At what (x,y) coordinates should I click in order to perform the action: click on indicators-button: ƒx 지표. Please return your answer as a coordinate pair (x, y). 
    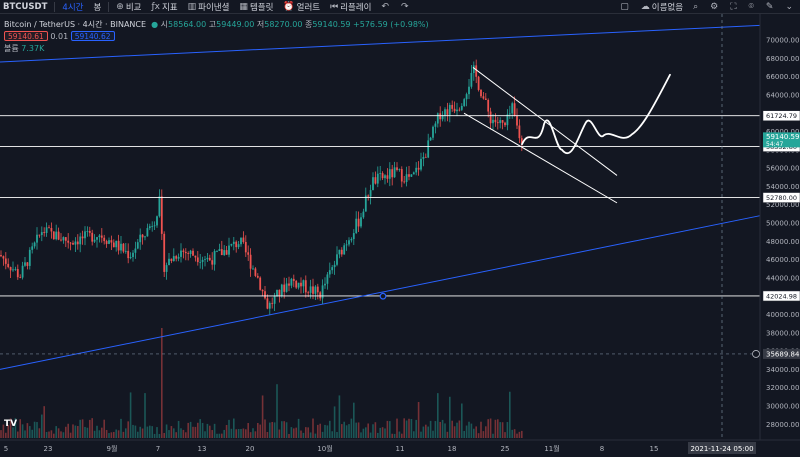
    Looking at the image, I should click on (164, 7).